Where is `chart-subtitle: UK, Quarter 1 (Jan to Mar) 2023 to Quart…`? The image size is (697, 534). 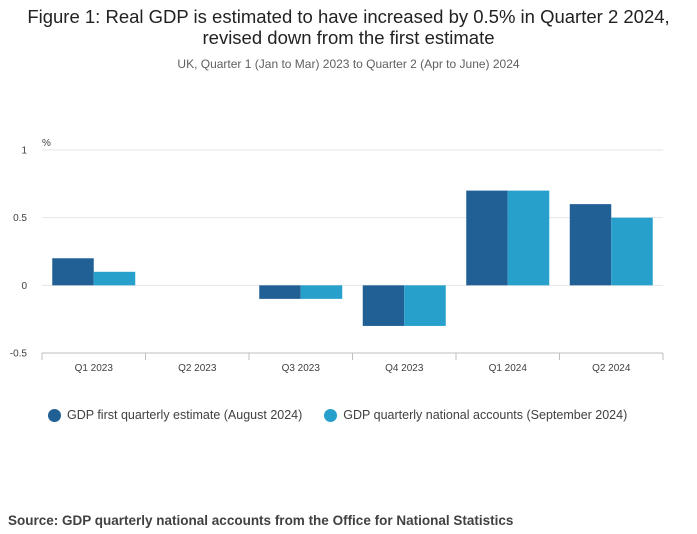 chart-subtitle: UK, Quarter 1 (Jan to Mar) 2023 to Quart… is located at coordinates (348, 64).